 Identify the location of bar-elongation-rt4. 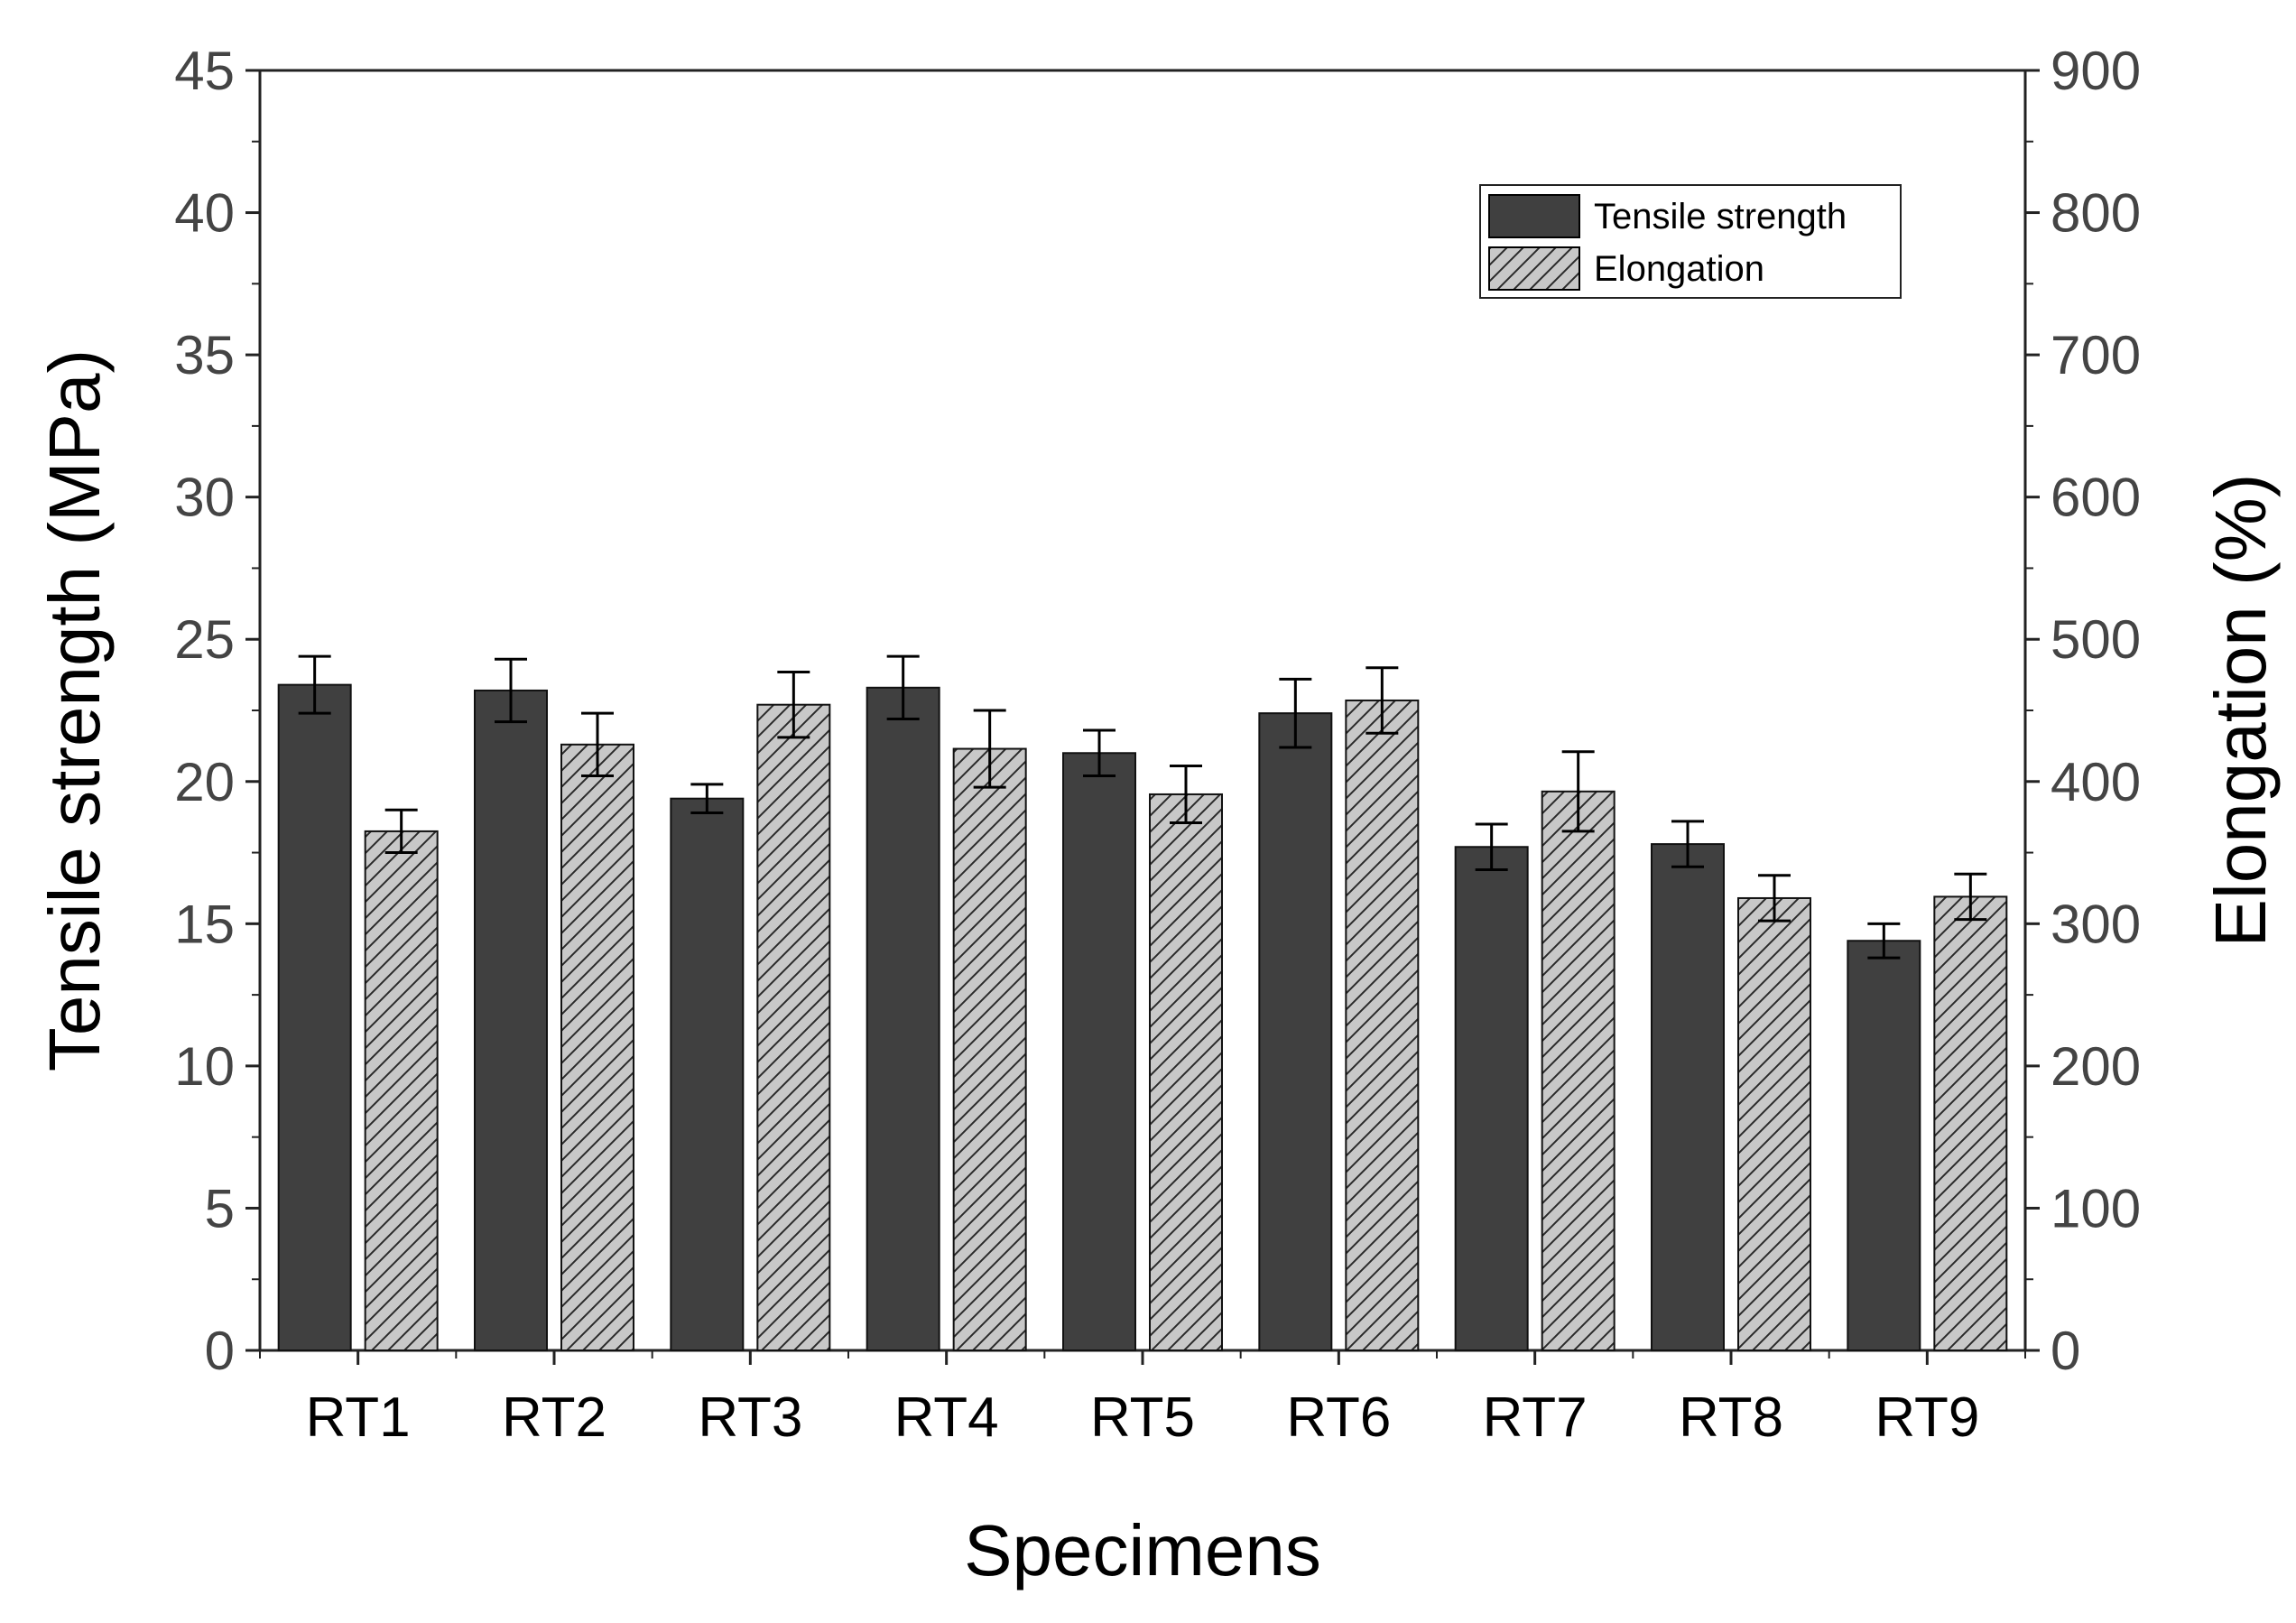
(989, 1049).